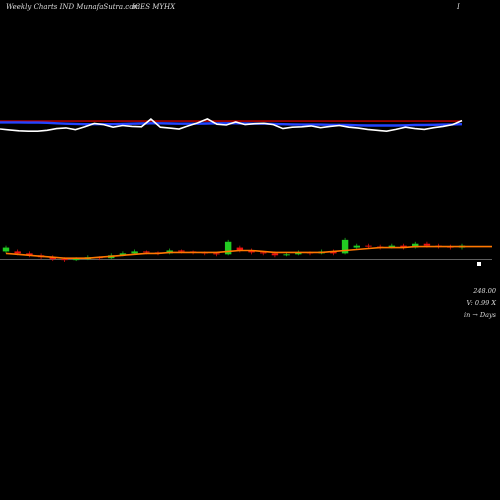 The image size is (500, 500). I want to click on moving-average-line, so click(248, 252).